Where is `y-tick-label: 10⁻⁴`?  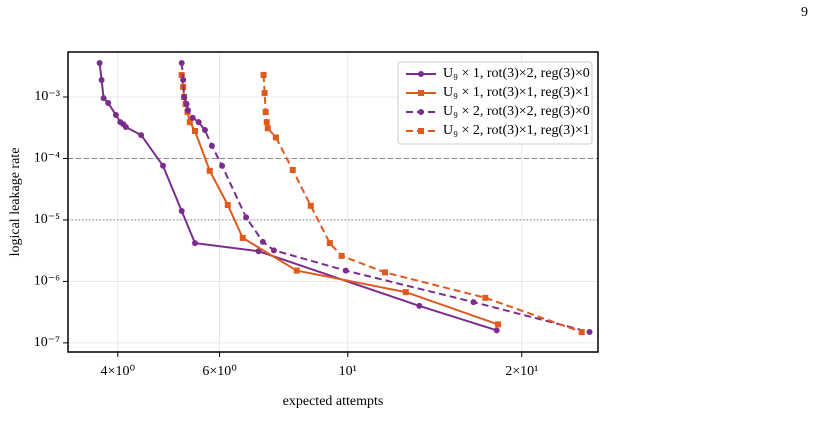 y-tick-label: 10⁻⁴ is located at coordinates (47, 158).